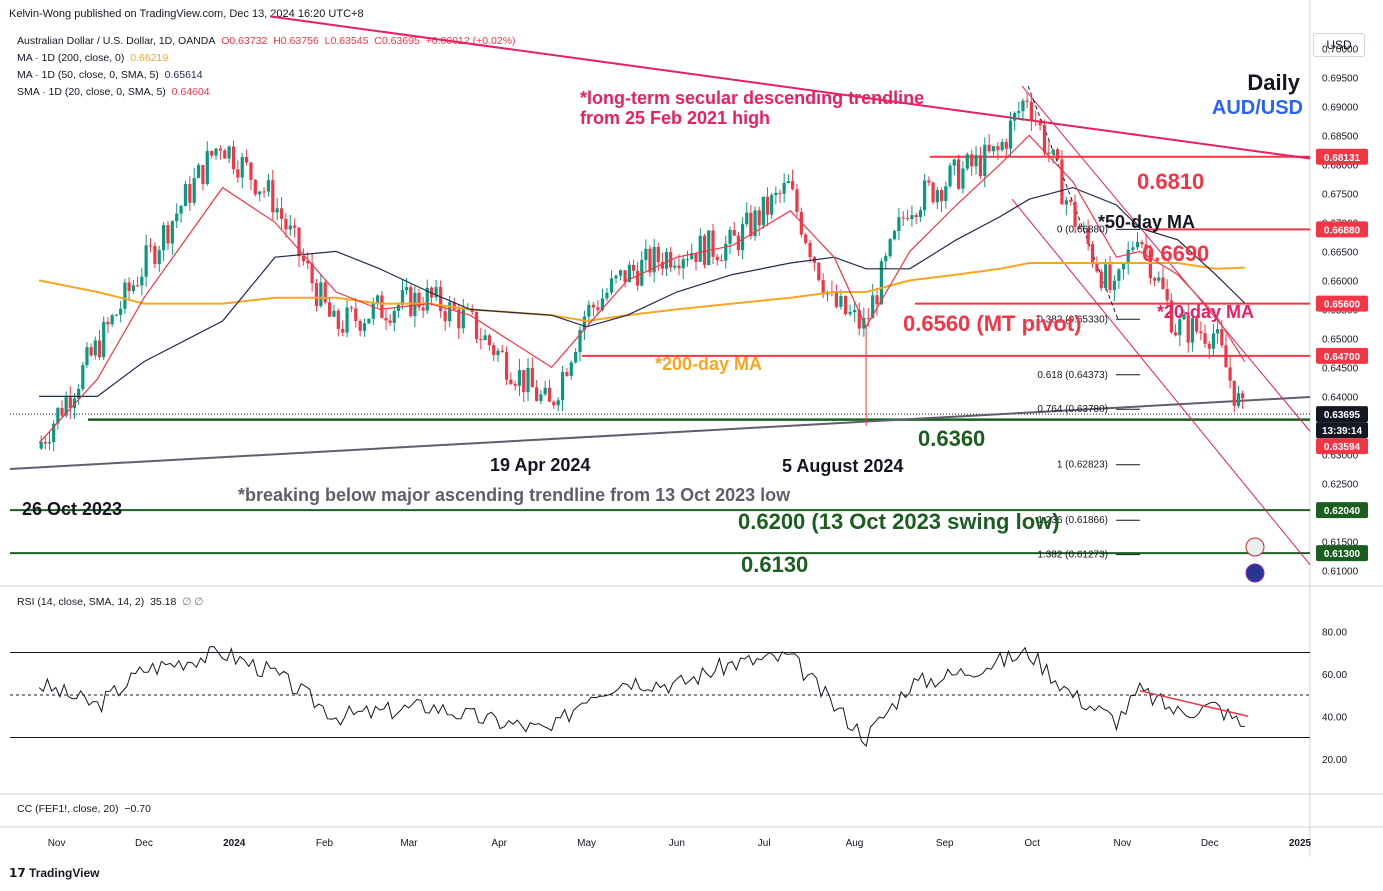 Image resolution: width=1383 pixels, height=891 pixels. Describe the element at coordinates (1194, 703) in the screenshot. I see `rsi-divergence-line` at that location.